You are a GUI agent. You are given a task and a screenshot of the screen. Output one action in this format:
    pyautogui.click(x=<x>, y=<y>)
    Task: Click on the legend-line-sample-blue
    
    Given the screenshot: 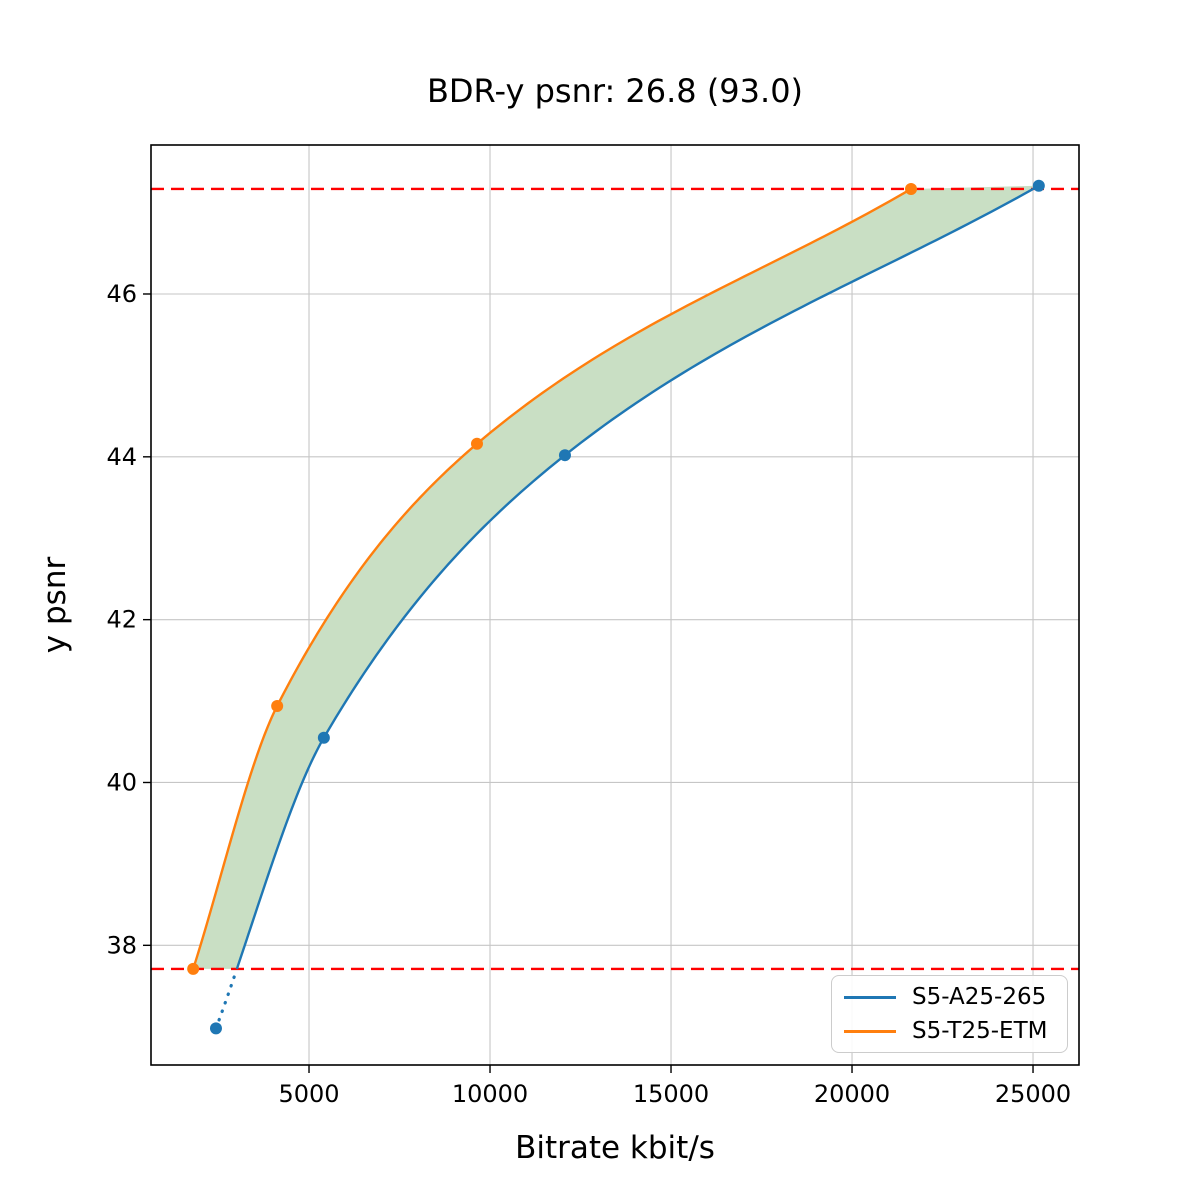 What is the action you would take?
    pyautogui.click(x=870, y=997)
    